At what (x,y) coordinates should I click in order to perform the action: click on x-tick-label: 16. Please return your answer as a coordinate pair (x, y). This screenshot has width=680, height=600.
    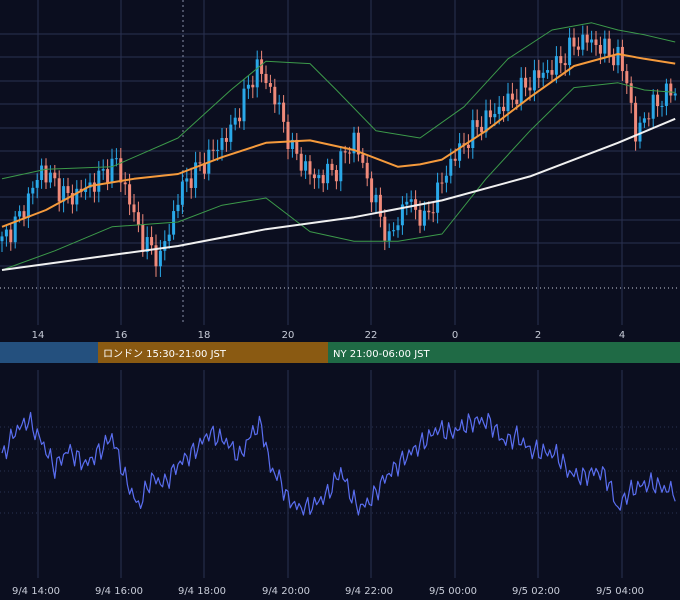
    Looking at the image, I should click on (121, 335).